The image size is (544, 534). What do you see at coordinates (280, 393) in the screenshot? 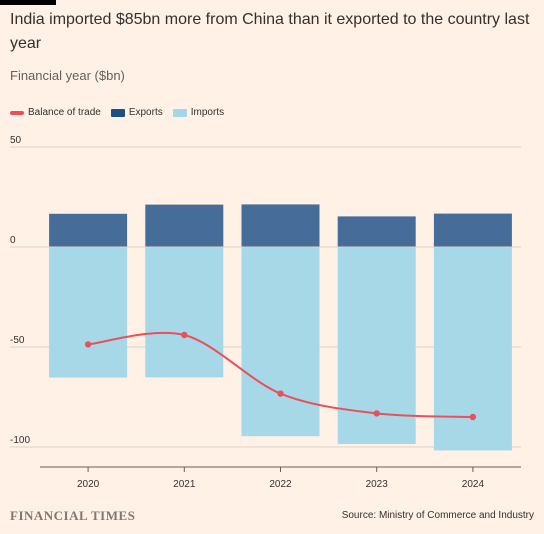
I see `balance-point-2022` at bounding box center [280, 393].